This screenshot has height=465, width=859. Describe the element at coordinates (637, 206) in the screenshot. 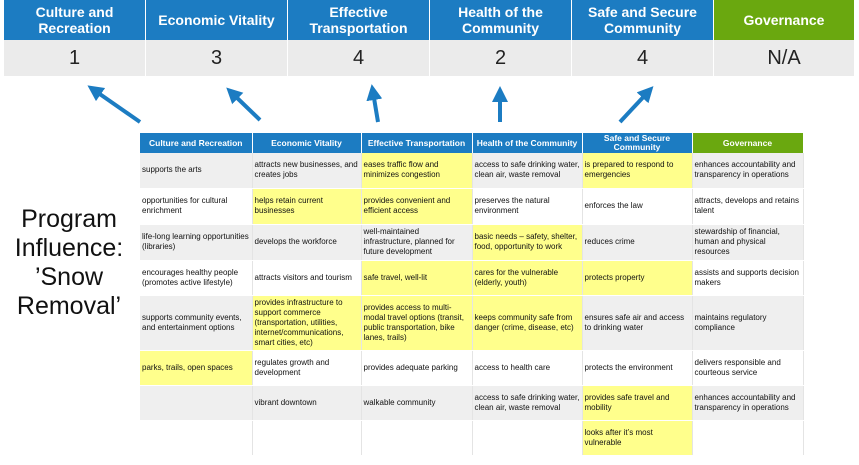

I see `table-cell: enforces the law` at that location.